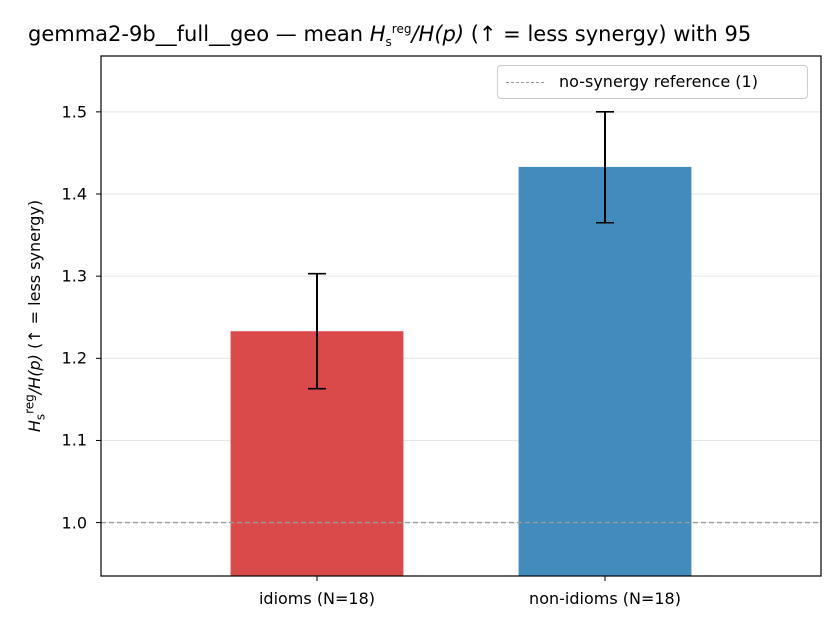  What do you see at coordinates (74, 358) in the screenshot?
I see `y-tick-label: 1.2` at bounding box center [74, 358].